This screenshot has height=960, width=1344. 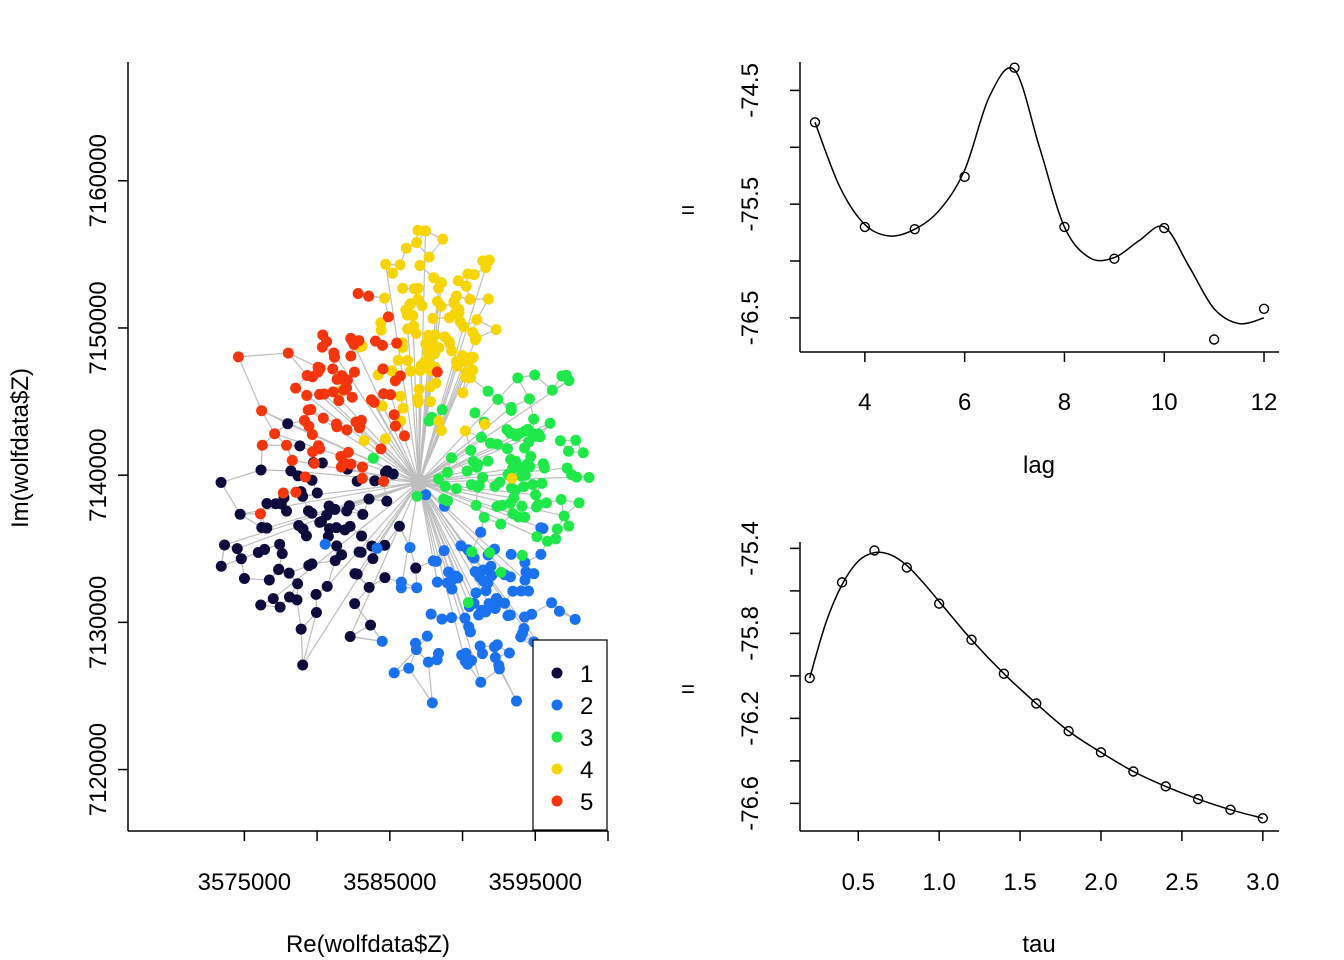 What do you see at coordinates (244, 882) in the screenshot?
I see `network-x-tick-label: 3575000` at bounding box center [244, 882].